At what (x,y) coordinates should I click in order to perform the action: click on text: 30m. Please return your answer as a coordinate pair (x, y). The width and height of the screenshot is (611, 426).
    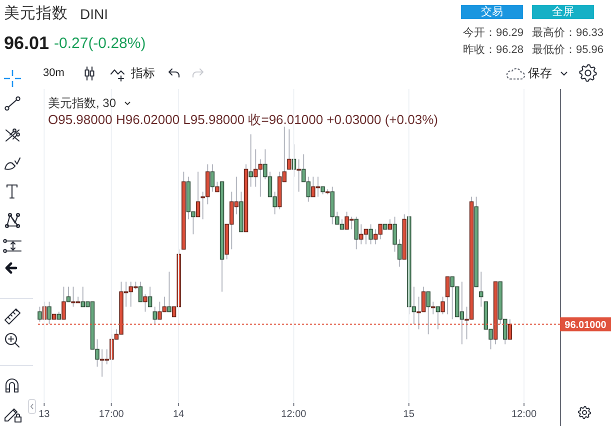
    Looking at the image, I should click on (53, 73).